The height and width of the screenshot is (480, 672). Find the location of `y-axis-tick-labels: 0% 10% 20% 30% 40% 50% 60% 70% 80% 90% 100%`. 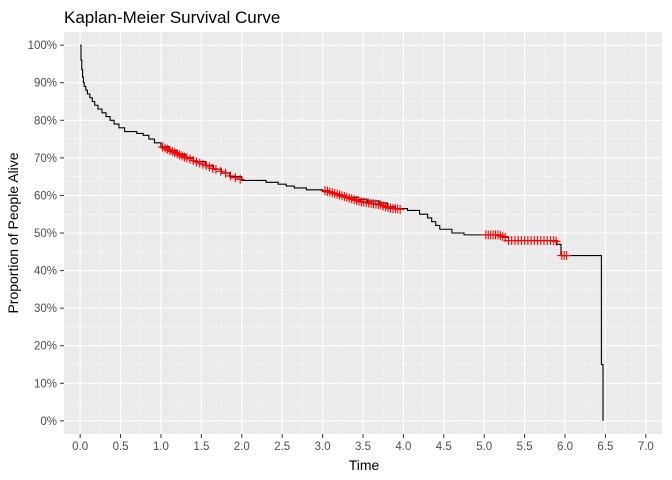

y-axis-tick-labels: 0% 10% 20% 30% 40% 50% 60% 70% 80% 90% 100% is located at coordinates (42, 234).